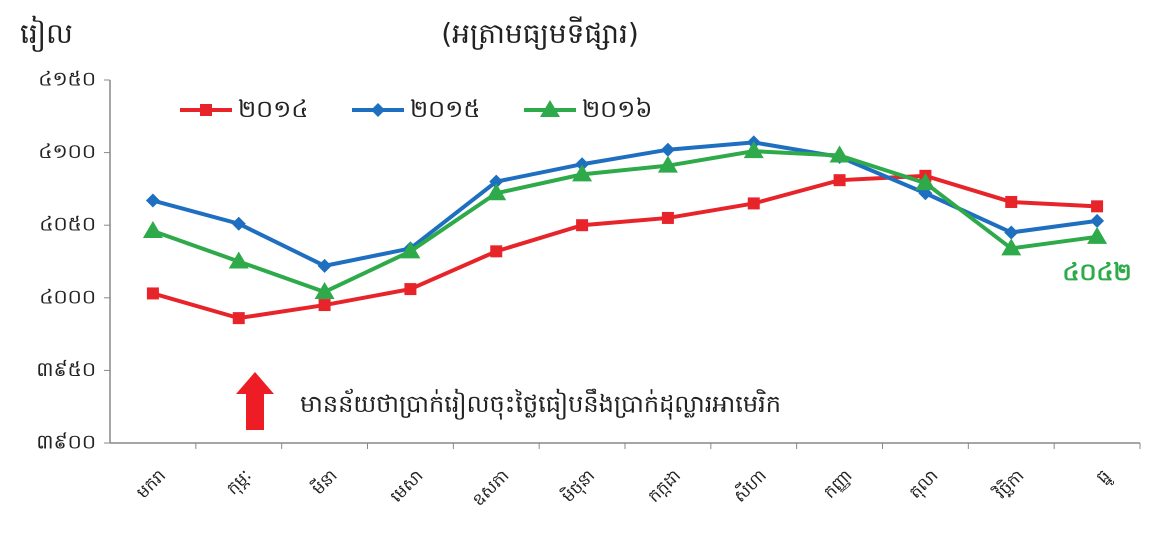 The height and width of the screenshot is (542, 1173). I want to click on legend-label: ២០១៦, so click(617, 109).